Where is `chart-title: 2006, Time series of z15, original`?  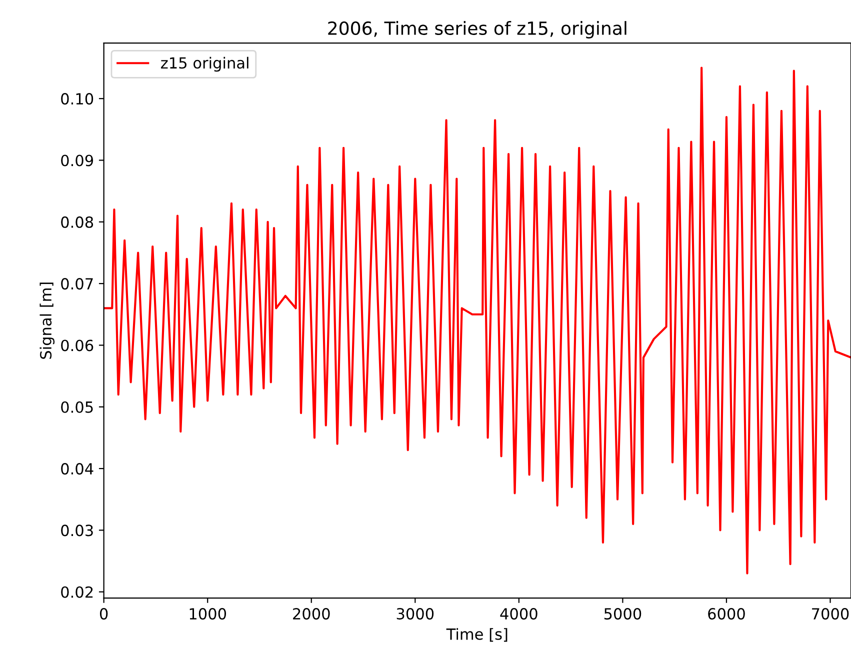
chart-title: 2006, Time series of z15, original is located at coordinates (477, 30).